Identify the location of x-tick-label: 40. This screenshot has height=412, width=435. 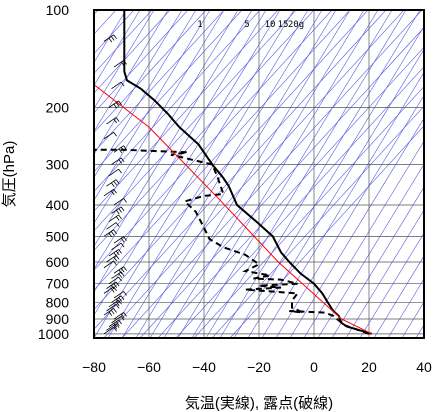
(424, 367).